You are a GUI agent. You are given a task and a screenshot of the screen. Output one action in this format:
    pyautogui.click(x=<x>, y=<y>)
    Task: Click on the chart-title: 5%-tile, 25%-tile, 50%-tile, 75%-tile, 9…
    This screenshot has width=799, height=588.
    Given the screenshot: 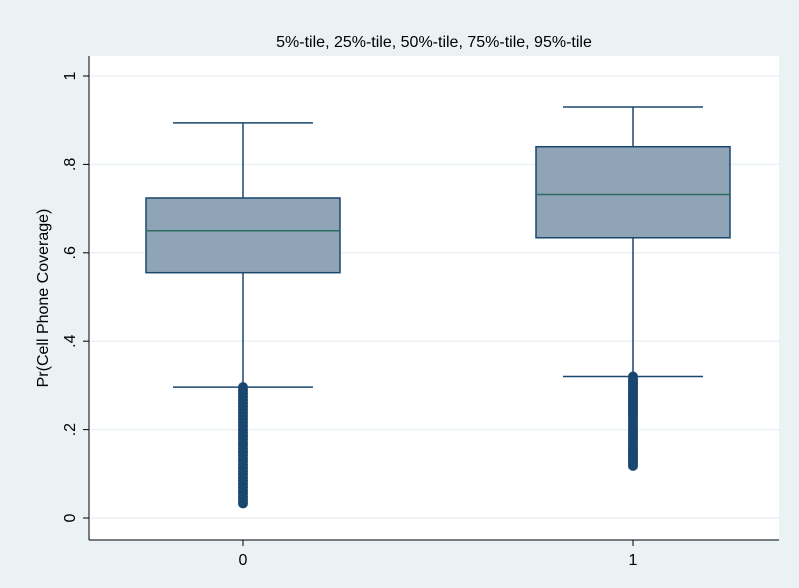 What is the action you would take?
    pyautogui.click(x=434, y=42)
    